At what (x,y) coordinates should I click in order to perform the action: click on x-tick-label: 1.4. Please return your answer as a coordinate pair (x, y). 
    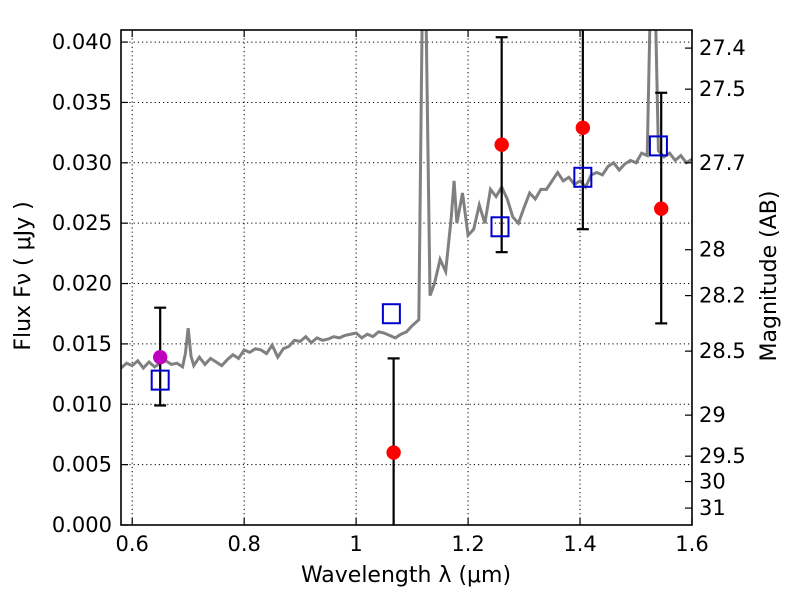
    Looking at the image, I should click on (579, 544).